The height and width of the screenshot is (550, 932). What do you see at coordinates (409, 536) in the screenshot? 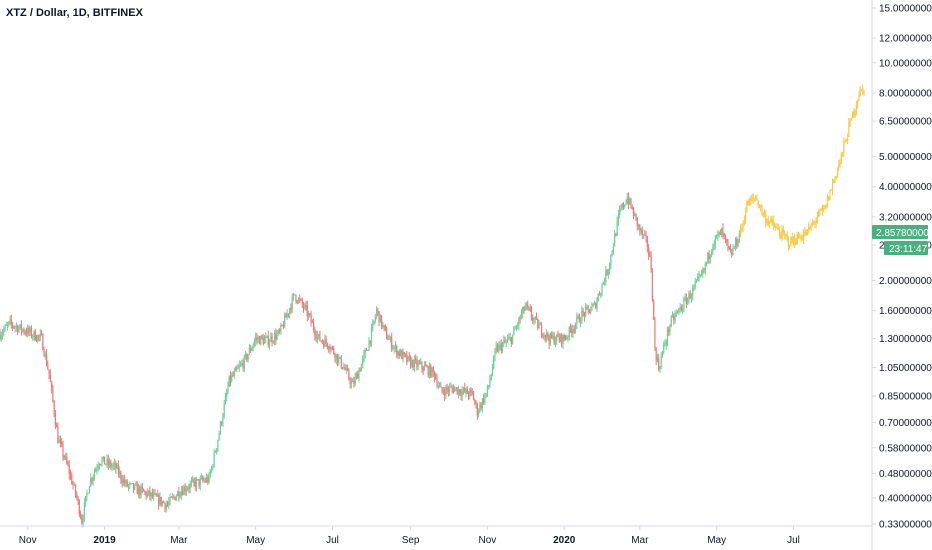
I see `x-axis: Nov 2019 Mar May Jul Sep Nov 2020 Mar May Jul` at bounding box center [409, 536].